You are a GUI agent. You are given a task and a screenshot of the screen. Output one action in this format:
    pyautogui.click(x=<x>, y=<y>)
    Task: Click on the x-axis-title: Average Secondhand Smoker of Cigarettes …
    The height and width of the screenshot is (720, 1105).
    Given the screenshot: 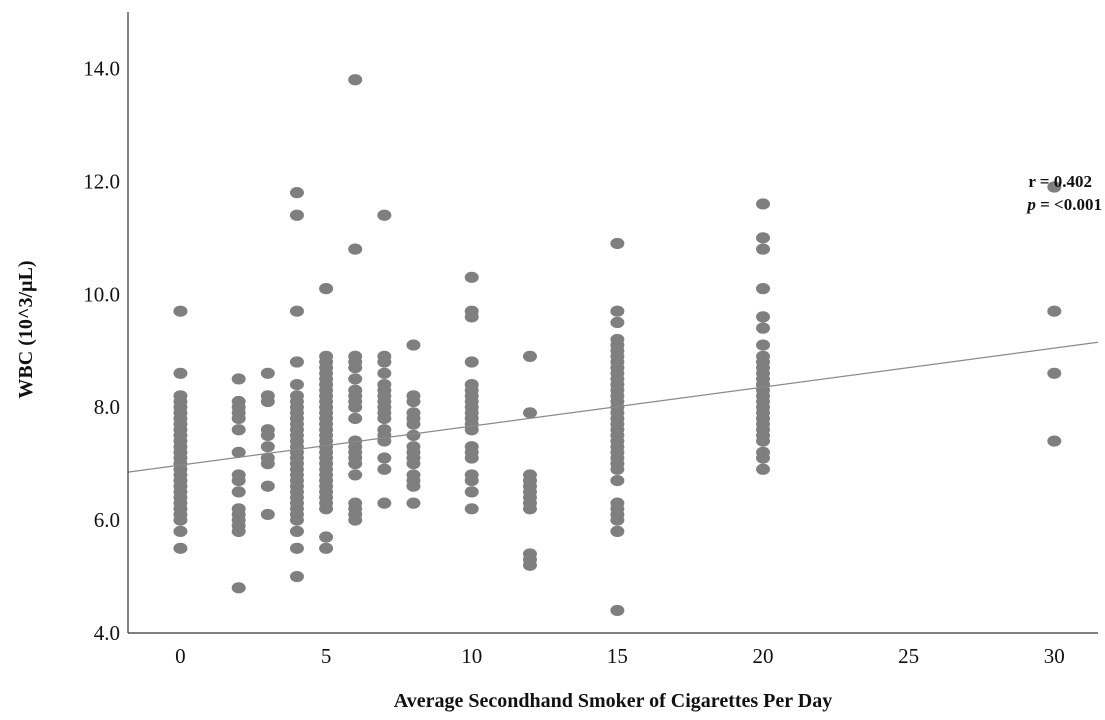 What is the action you would take?
    pyautogui.click(x=613, y=701)
    